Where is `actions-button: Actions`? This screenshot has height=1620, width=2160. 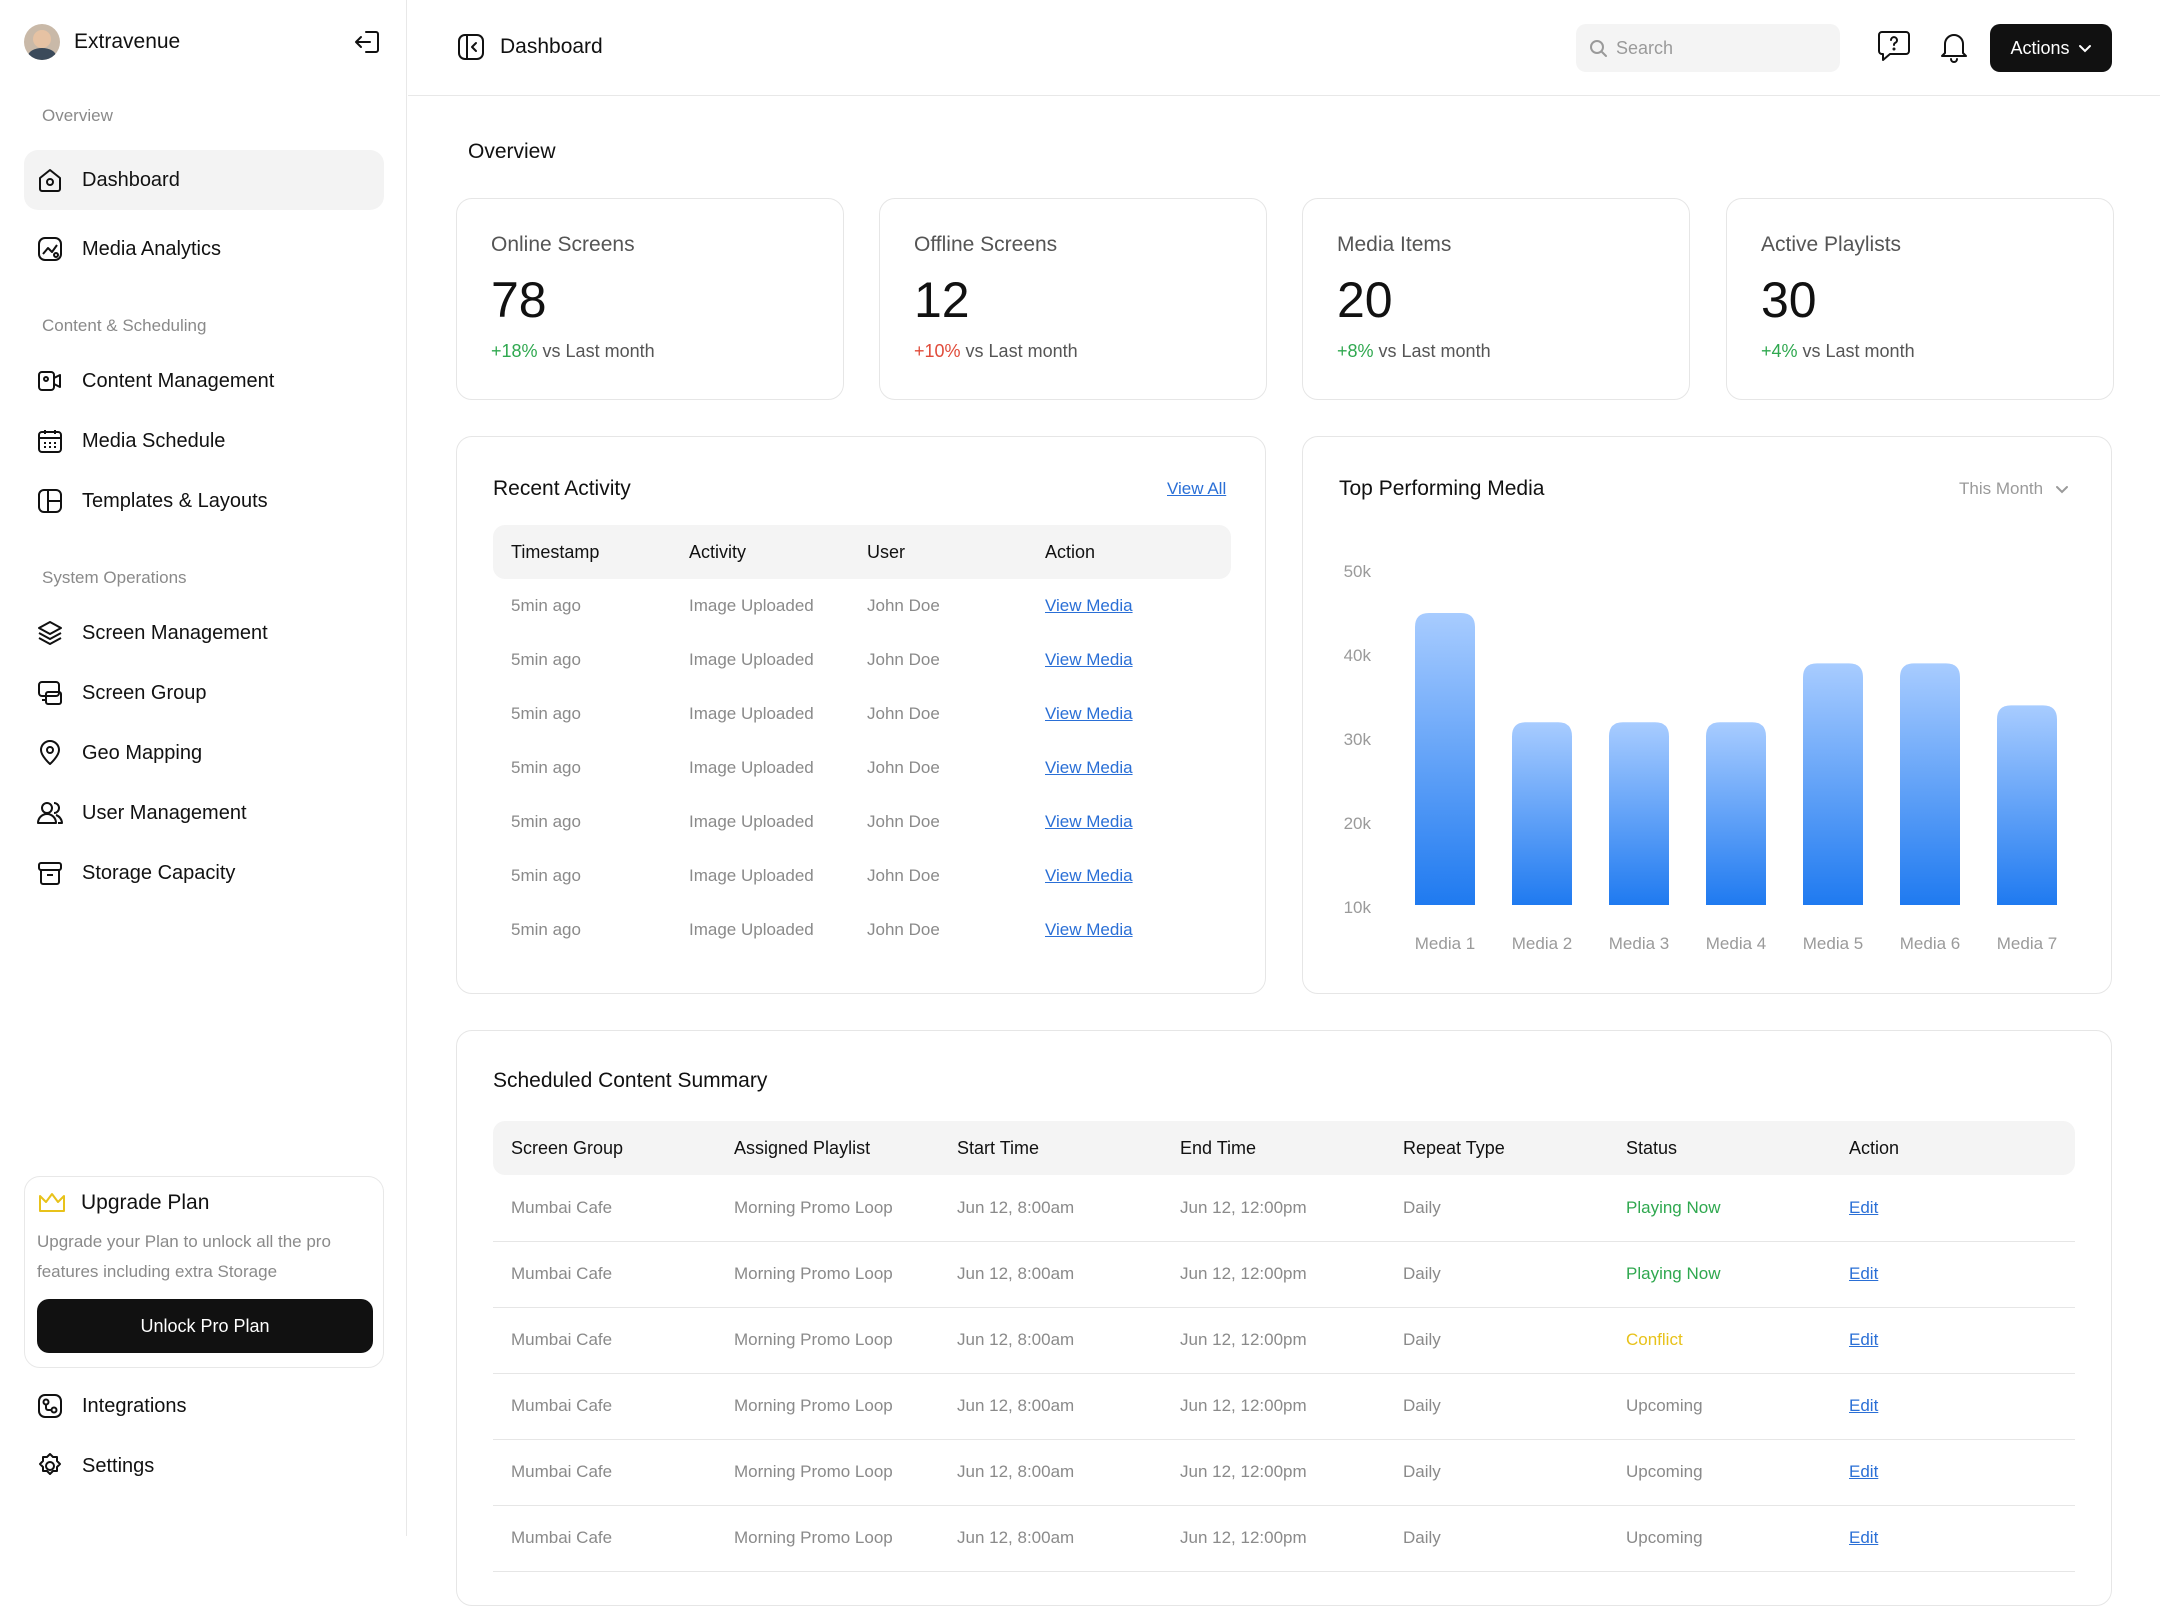
actions-button: Actions is located at coordinates (2051, 48).